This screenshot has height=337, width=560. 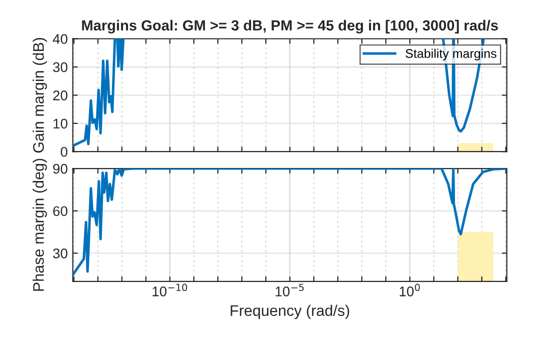 What do you see at coordinates (39, 95) in the screenshot?
I see `y-axis-title: Gain margin (dB)` at bounding box center [39, 95].